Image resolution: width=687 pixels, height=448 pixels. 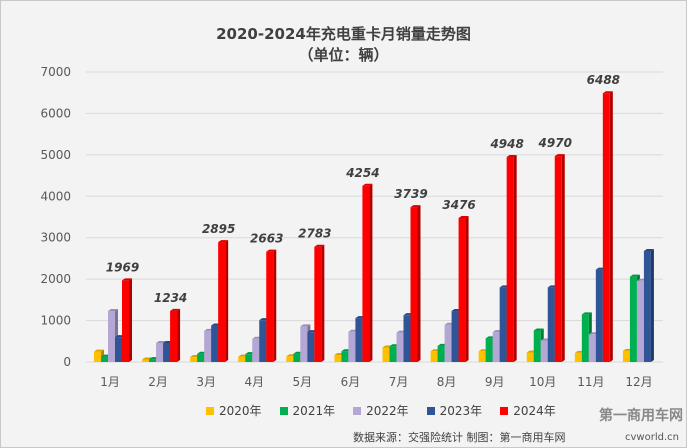 What do you see at coordinates (447, 382) in the screenshot?
I see `x-tick-label: 8月` at bounding box center [447, 382].